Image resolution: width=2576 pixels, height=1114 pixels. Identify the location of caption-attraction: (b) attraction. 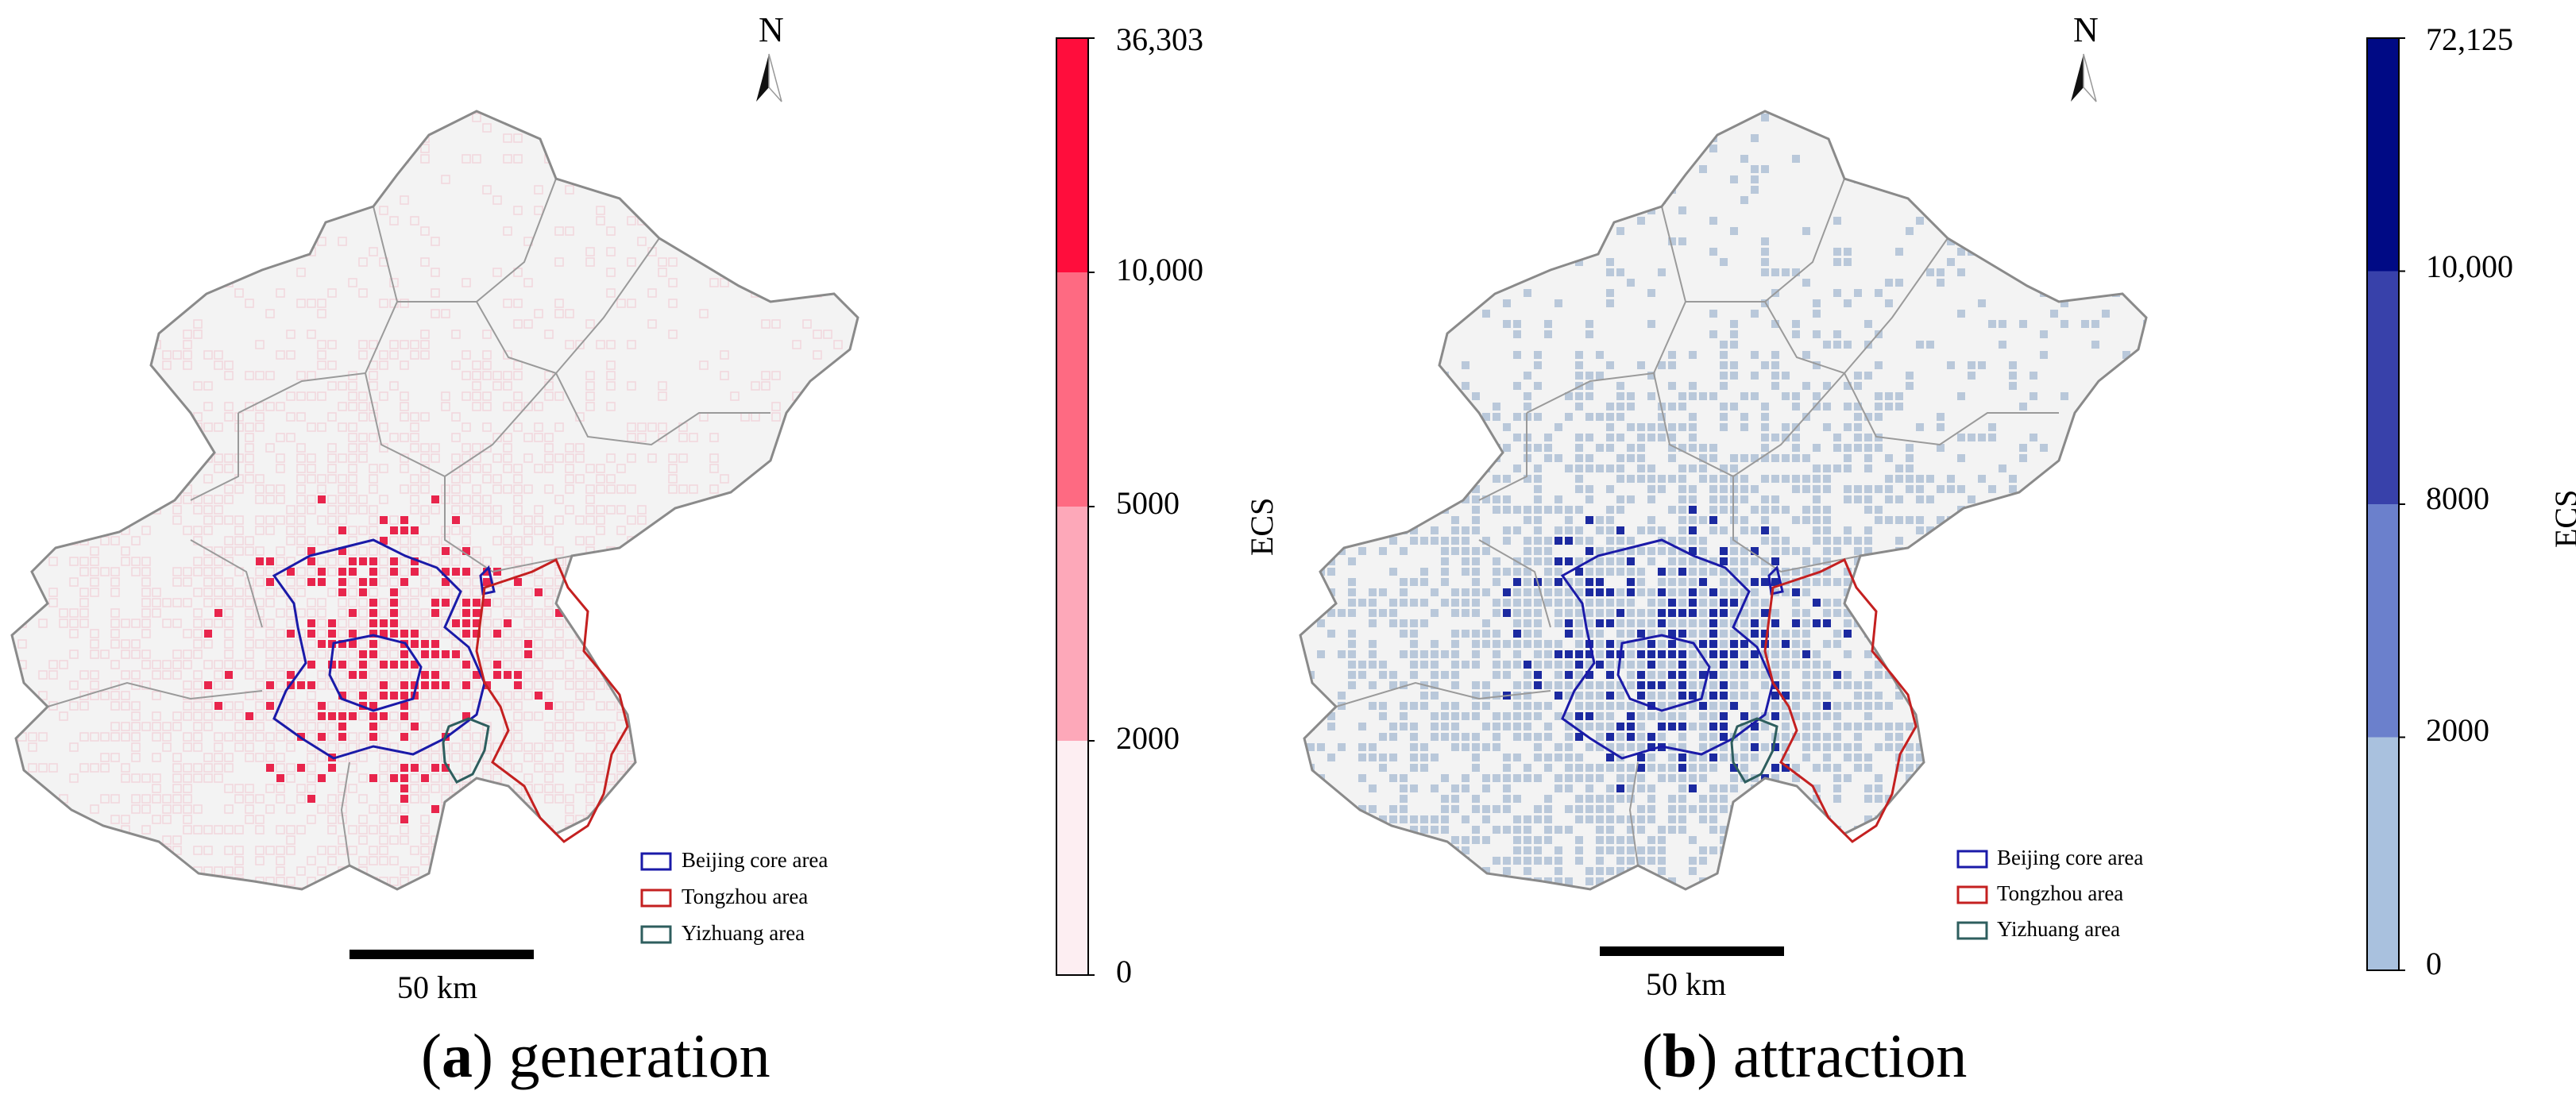
(1805, 1055).